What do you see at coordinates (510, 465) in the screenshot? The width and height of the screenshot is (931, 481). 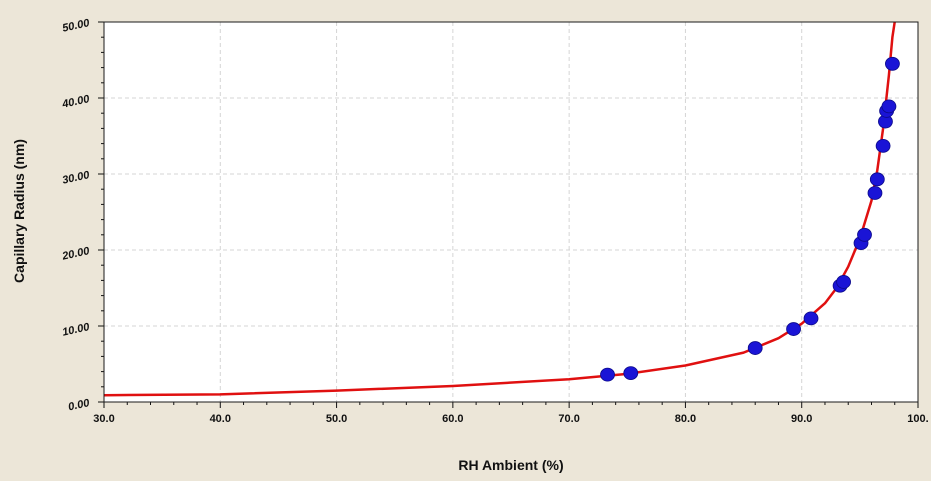 I see `x-axis-title: RH Ambient (%)` at bounding box center [510, 465].